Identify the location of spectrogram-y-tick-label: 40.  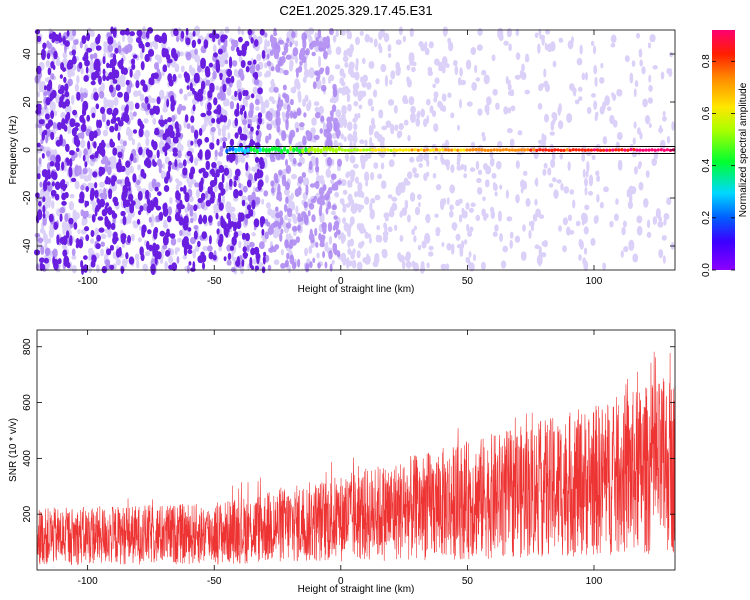
(27, 54).